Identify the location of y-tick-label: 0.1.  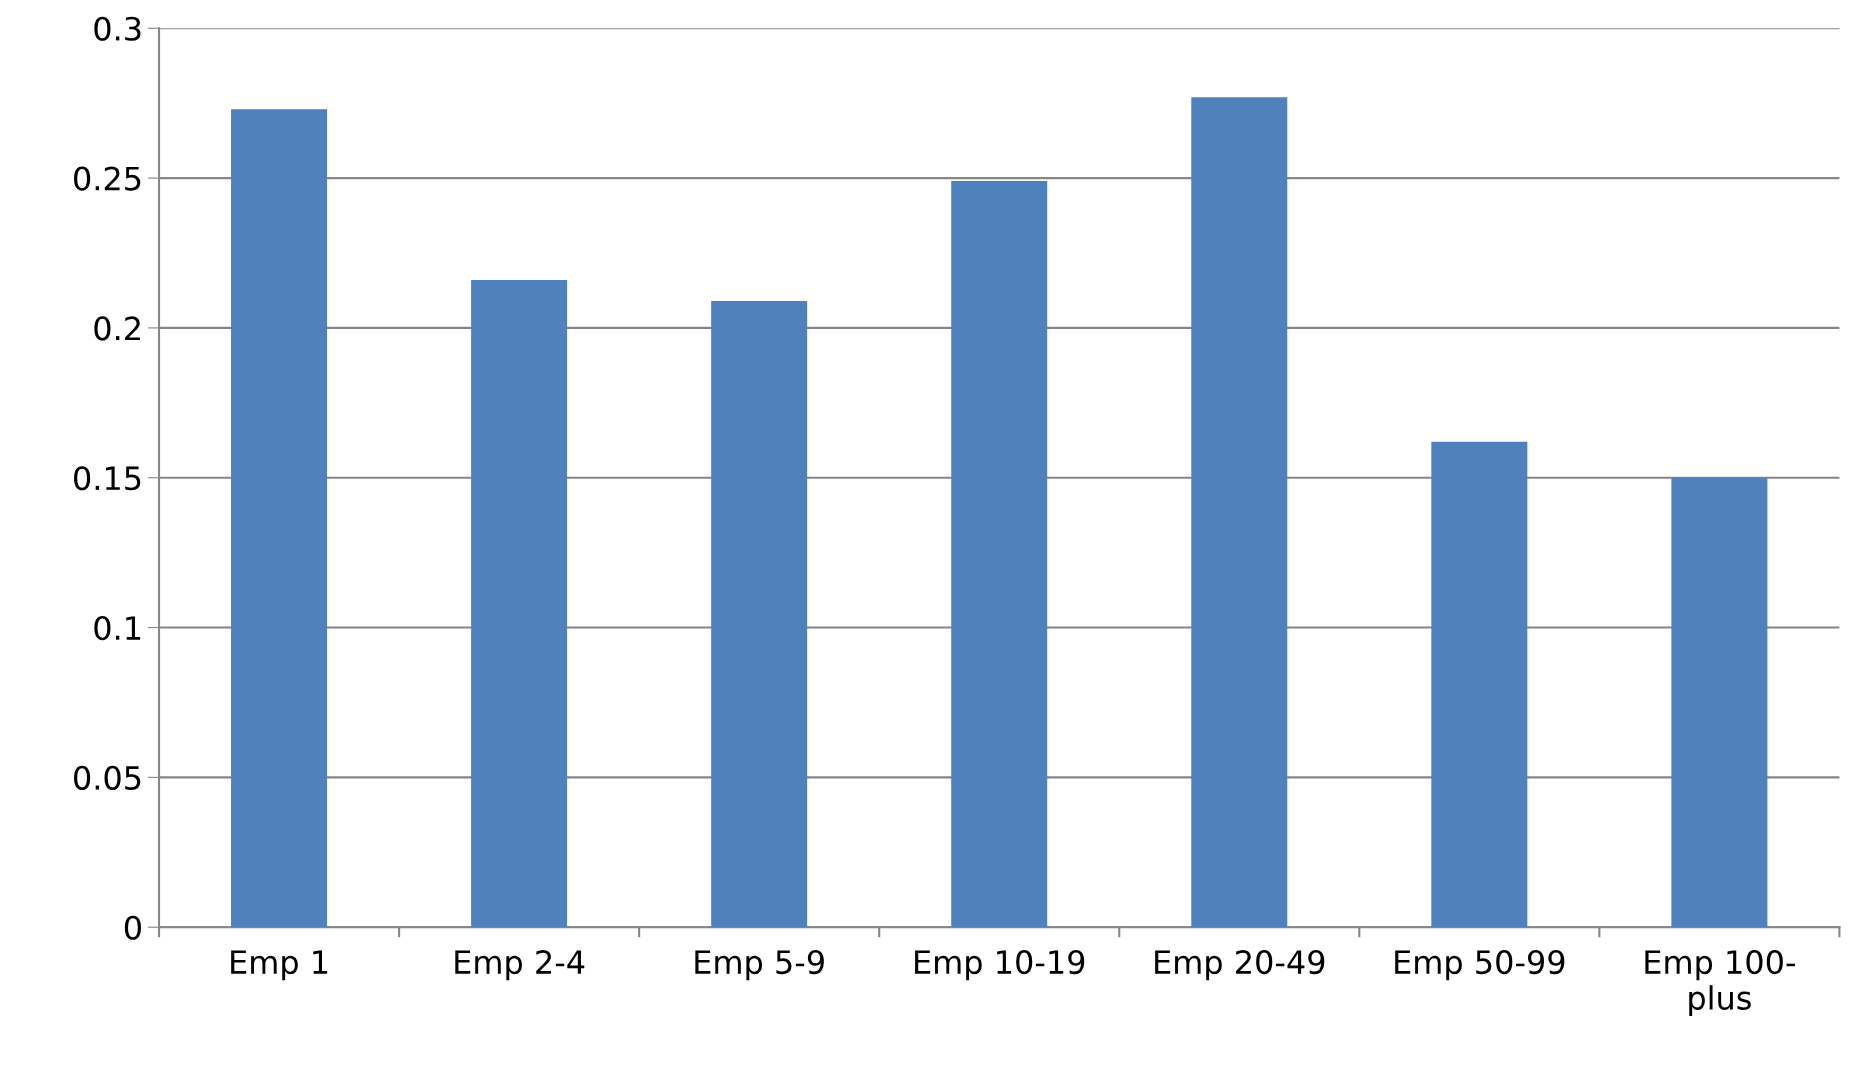
(117, 628).